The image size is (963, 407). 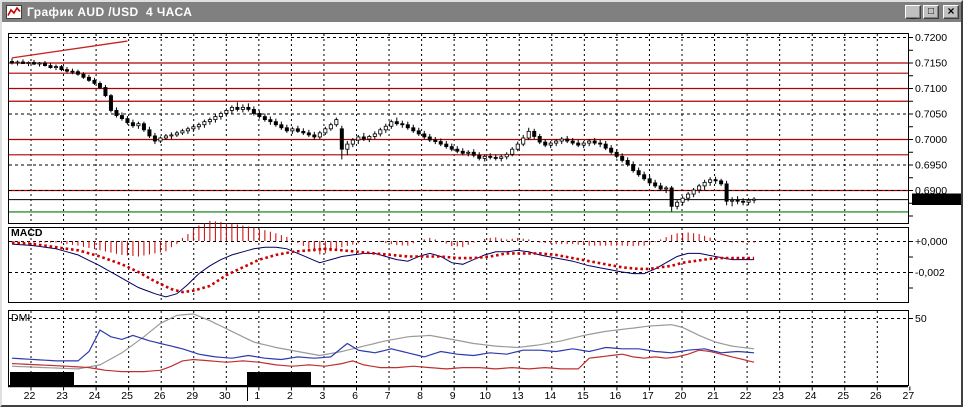 I want to click on date-label: 26, so click(x=160, y=396).